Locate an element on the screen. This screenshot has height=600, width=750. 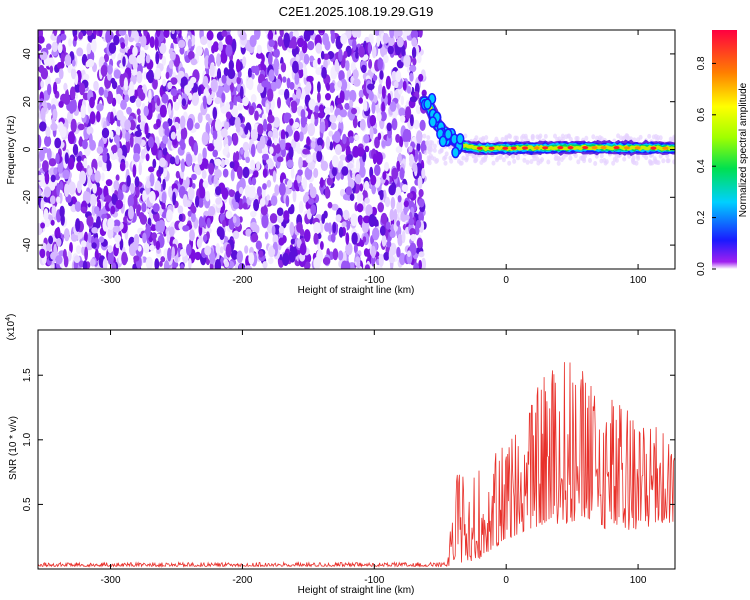
y-tick-label: 0.5 is located at coordinates (27, 504).